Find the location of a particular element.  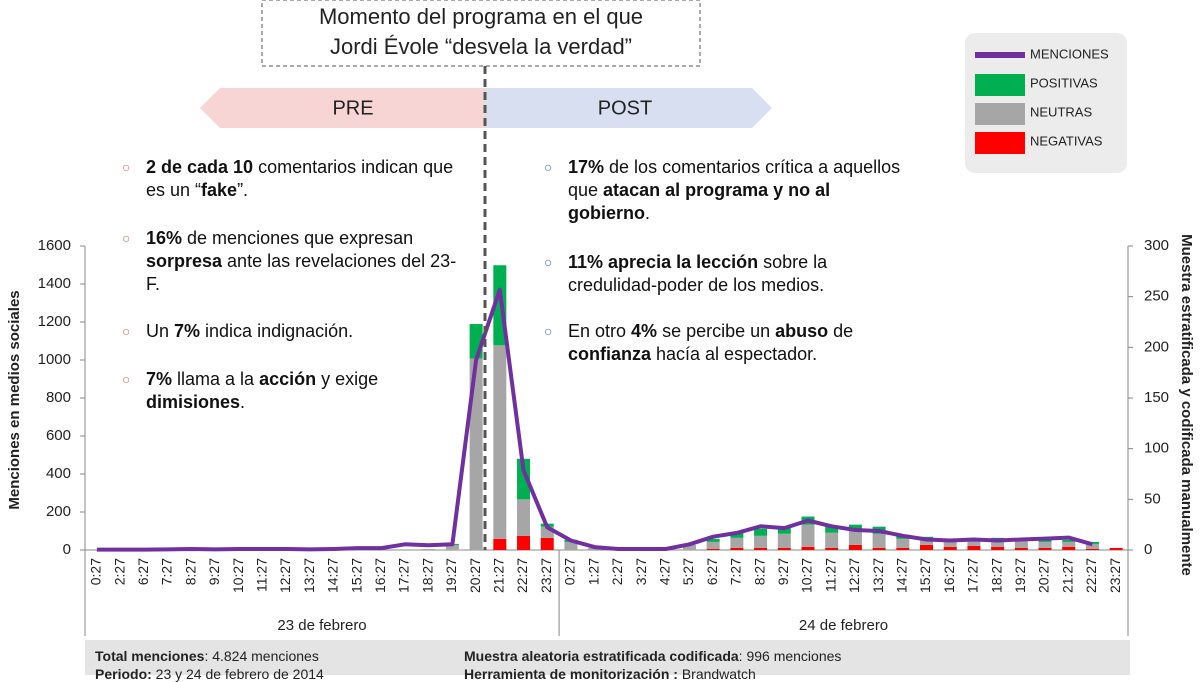

bullet-text: se percibe un is located at coordinates (716, 331).